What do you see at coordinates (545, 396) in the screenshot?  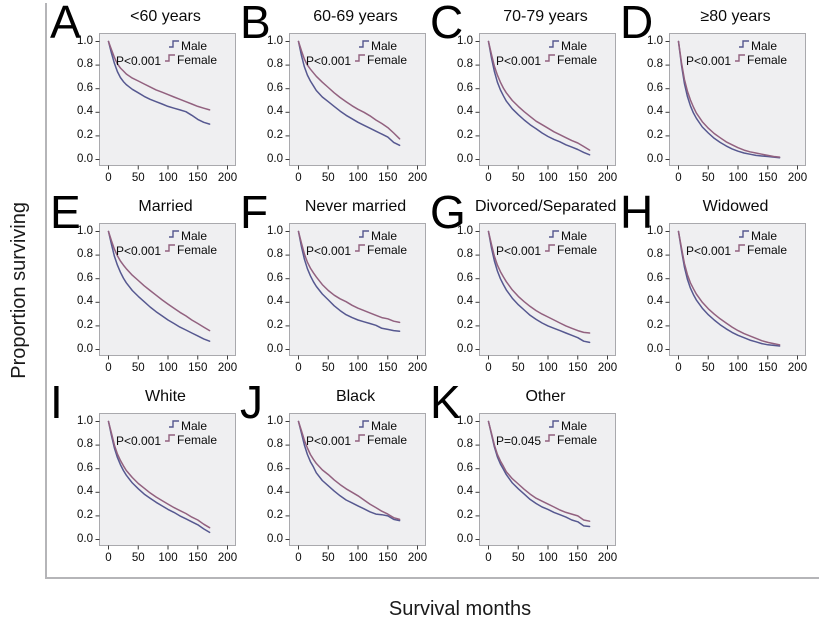 I see `panel-title: Other` at bounding box center [545, 396].